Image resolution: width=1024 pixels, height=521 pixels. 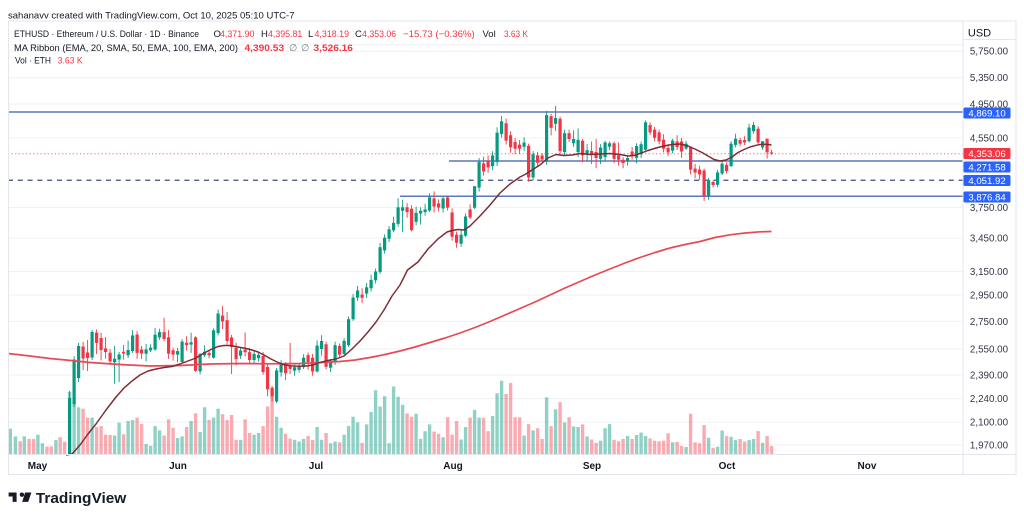 What do you see at coordinates (439, 34) in the screenshot?
I see `svg-text: −15.73 (−0.36%)` at bounding box center [439, 34].